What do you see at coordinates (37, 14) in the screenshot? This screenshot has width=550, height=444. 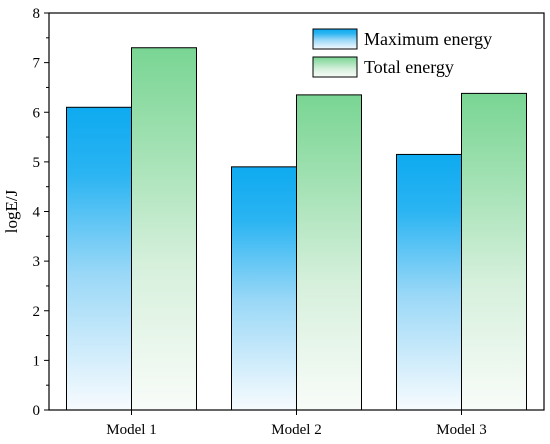 I see `y-tick-label: 8` at bounding box center [37, 14].